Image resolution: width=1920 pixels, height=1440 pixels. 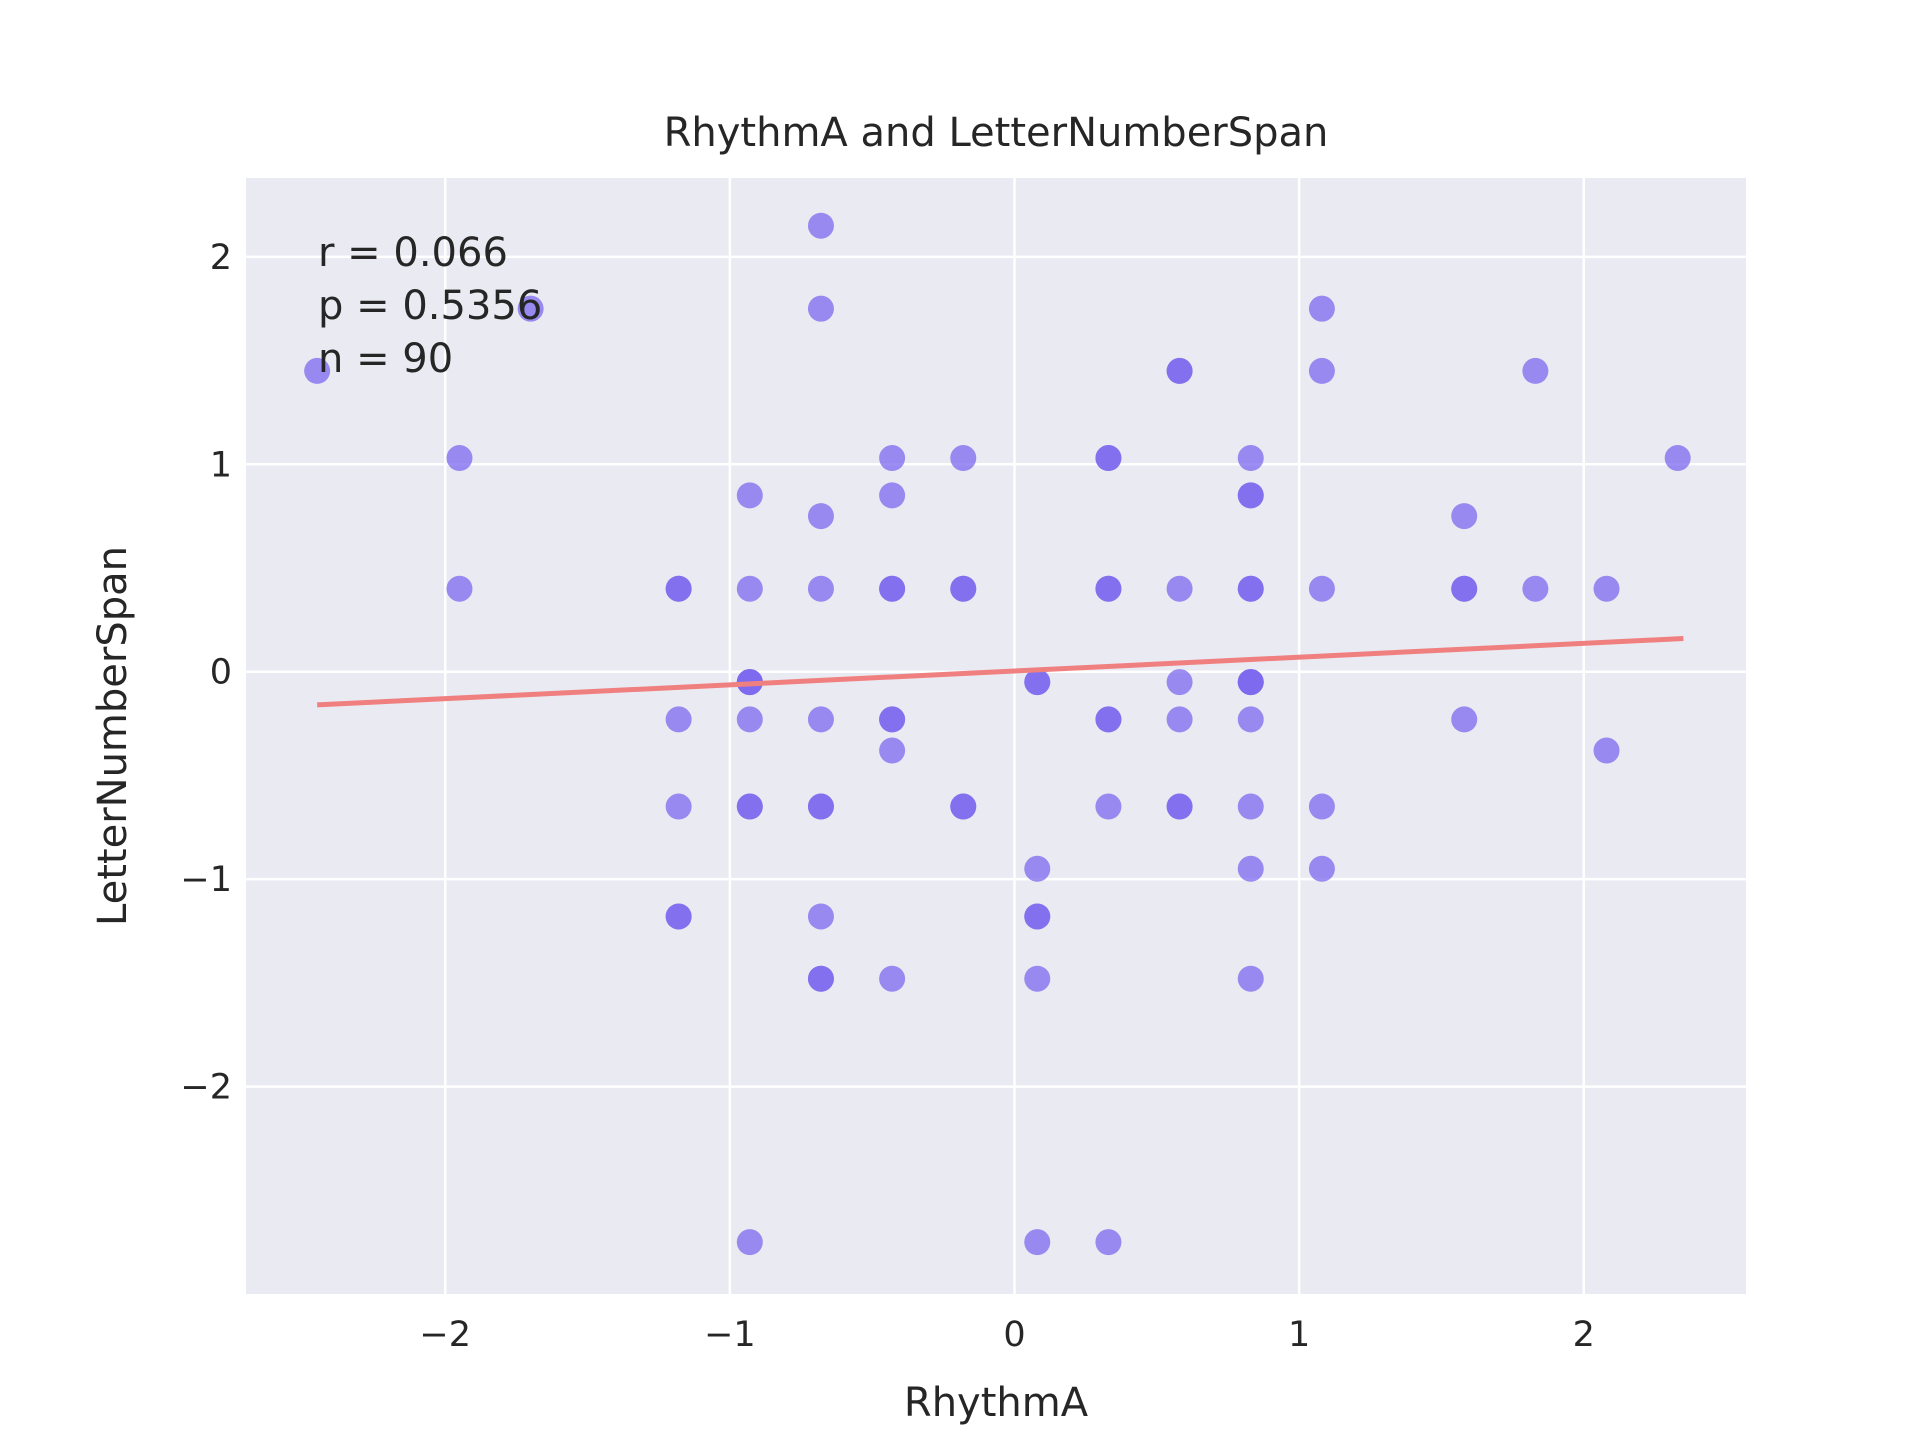 I want to click on annotation-r: r = 0.066, so click(x=413, y=253).